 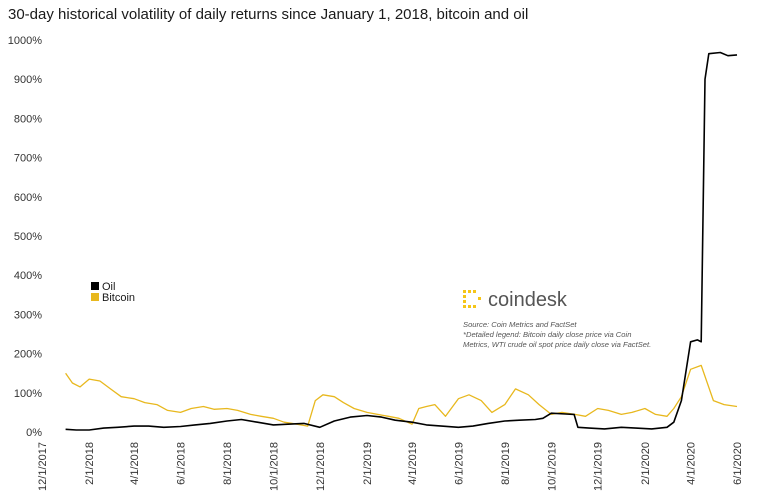 I want to click on legend-bitcoin-swatch, so click(x=95, y=297).